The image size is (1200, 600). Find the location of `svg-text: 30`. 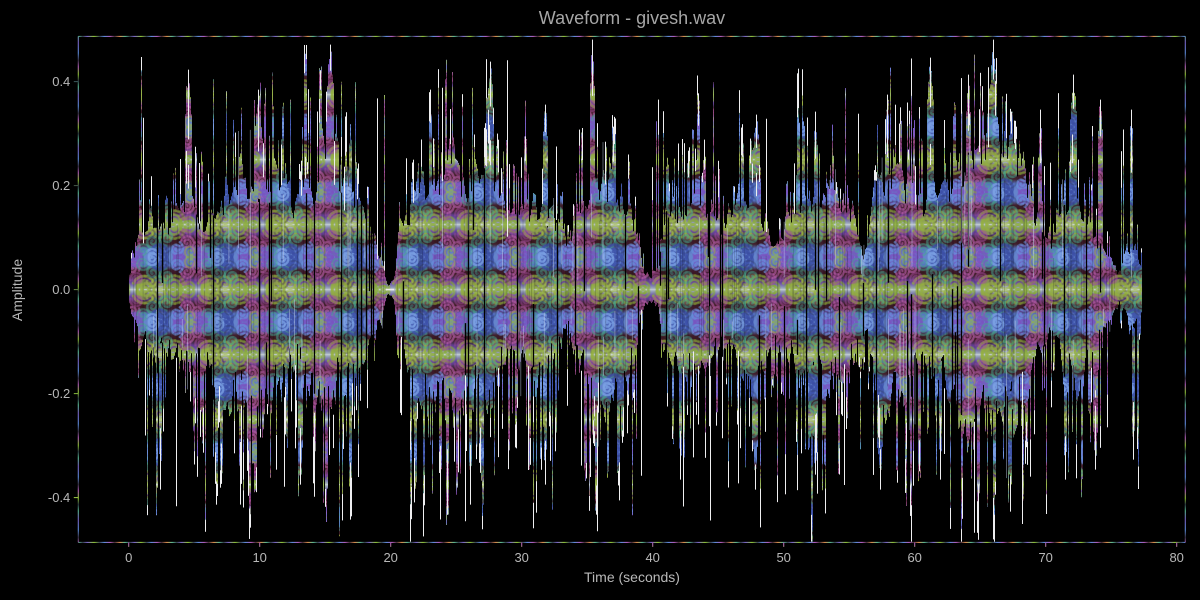

svg-text: 30 is located at coordinates (521, 557).